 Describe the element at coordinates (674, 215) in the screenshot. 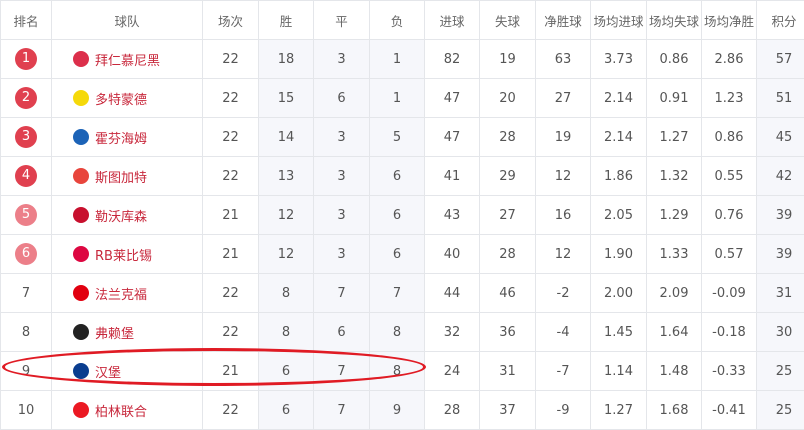

I see `stat-cell: 1.29` at that location.